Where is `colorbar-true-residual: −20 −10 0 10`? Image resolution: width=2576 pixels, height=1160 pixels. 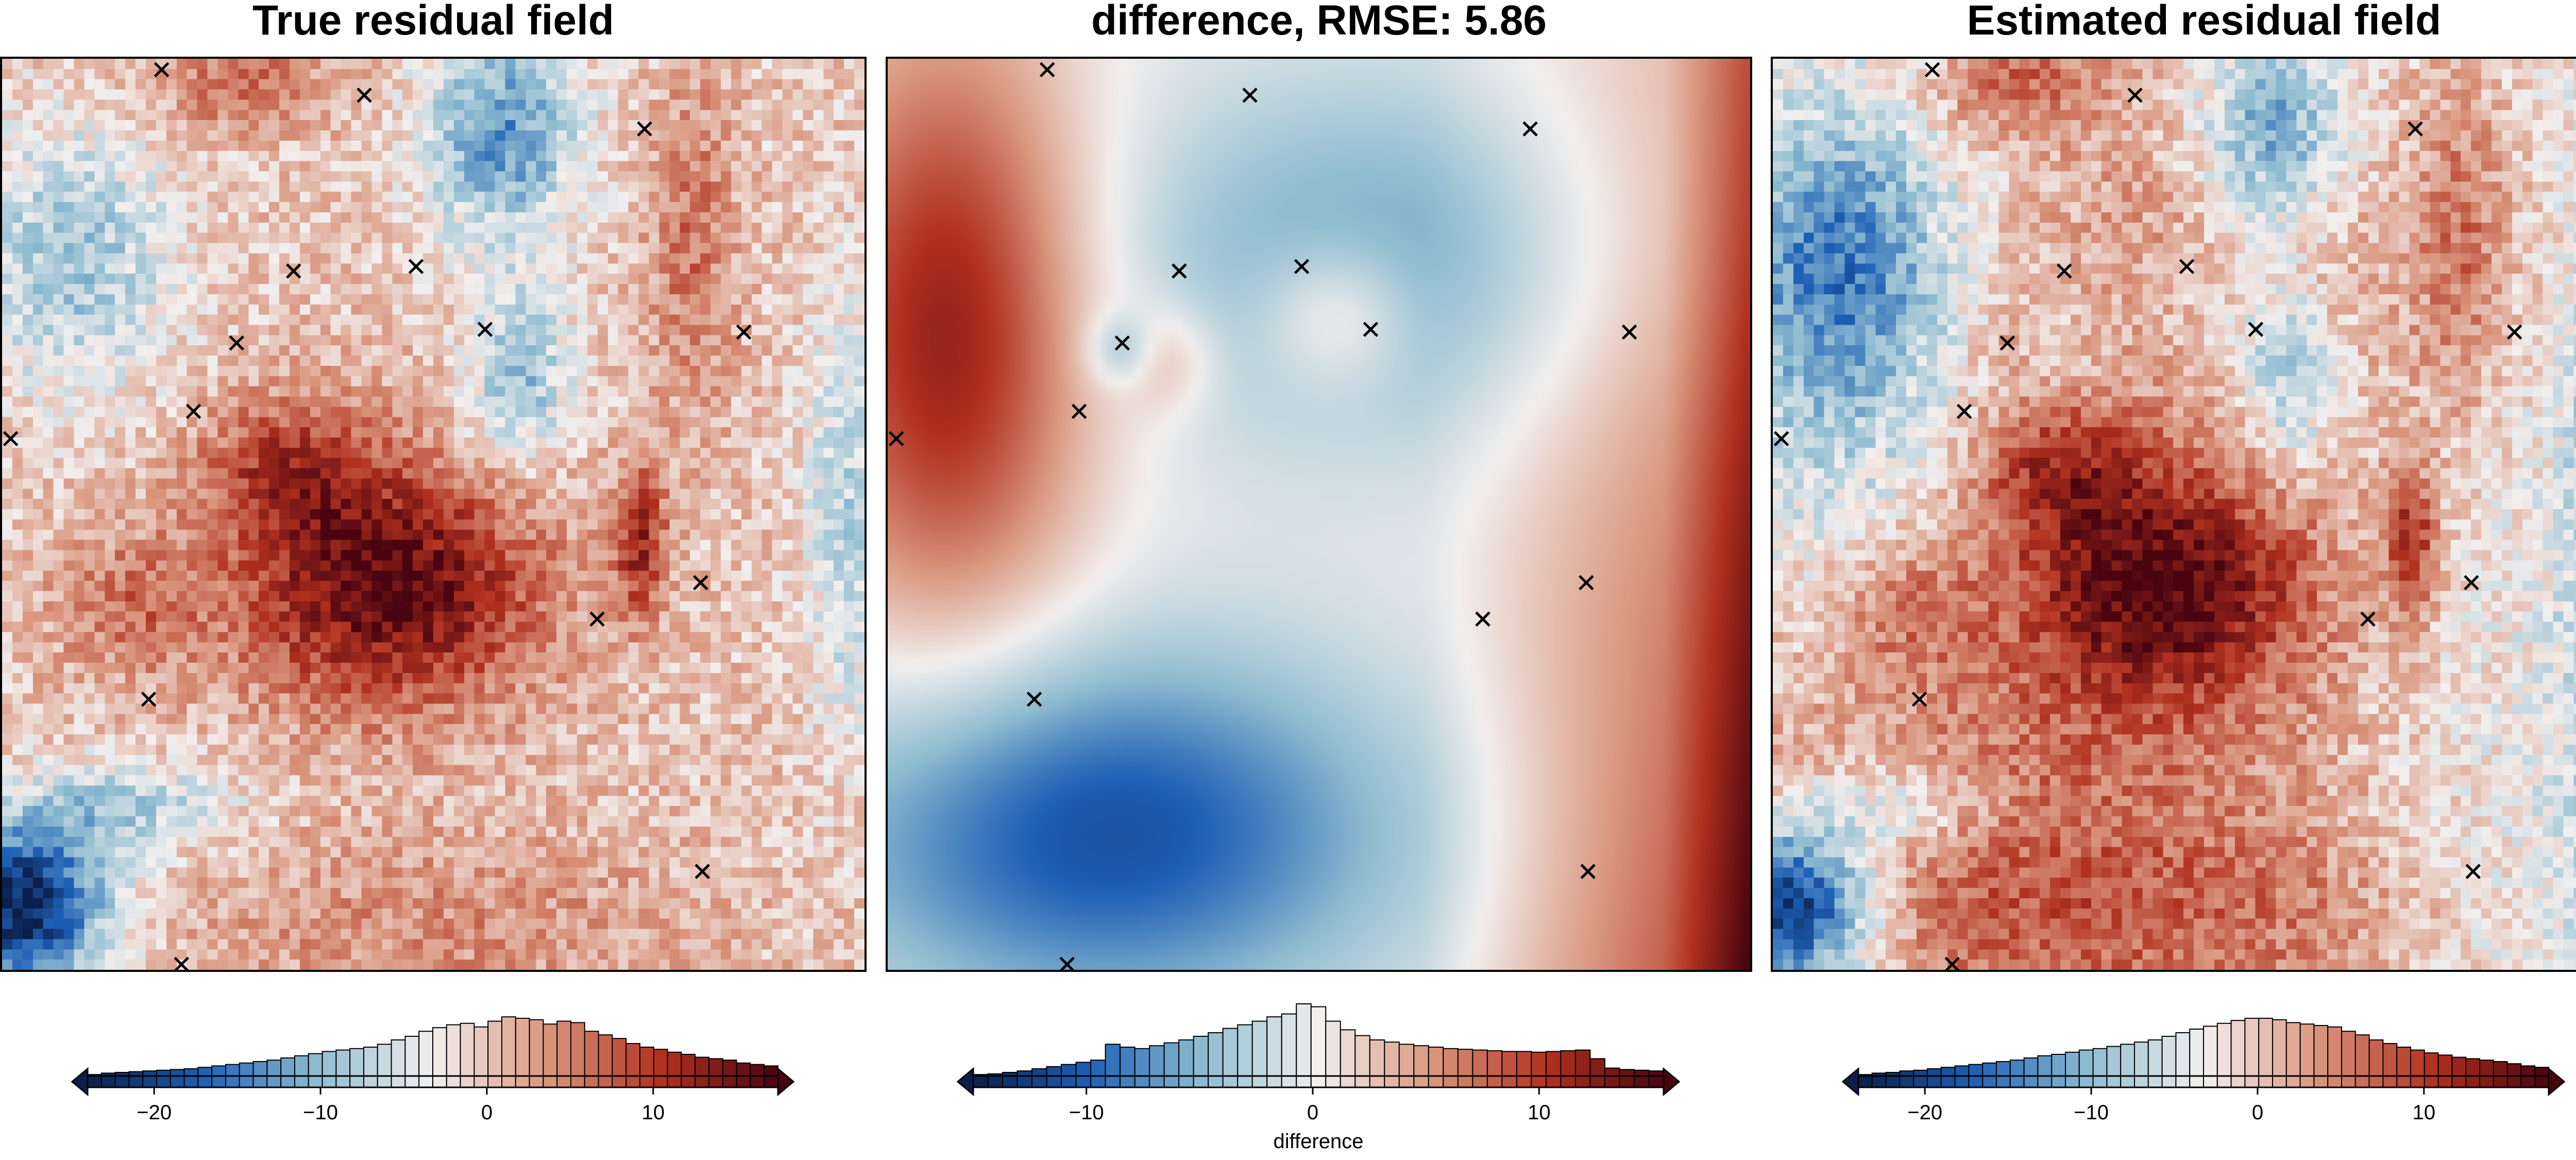 colorbar-true-residual: −20 −10 0 10 is located at coordinates (433, 1069).